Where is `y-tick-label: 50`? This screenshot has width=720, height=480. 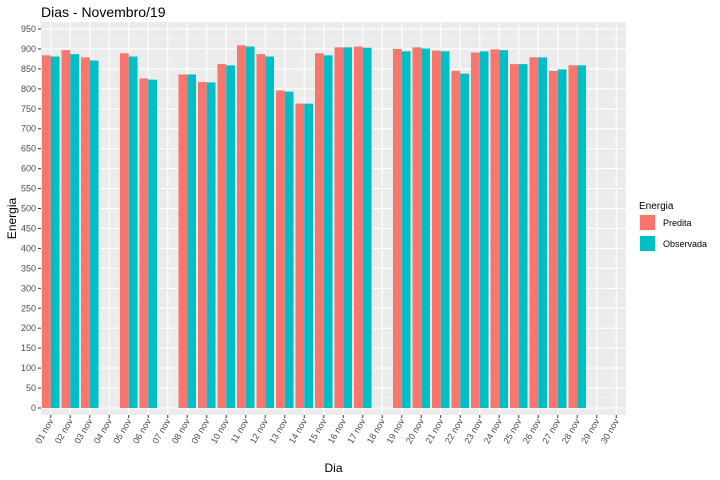
y-tick-label: 50 is located at coordinates (31, 388).